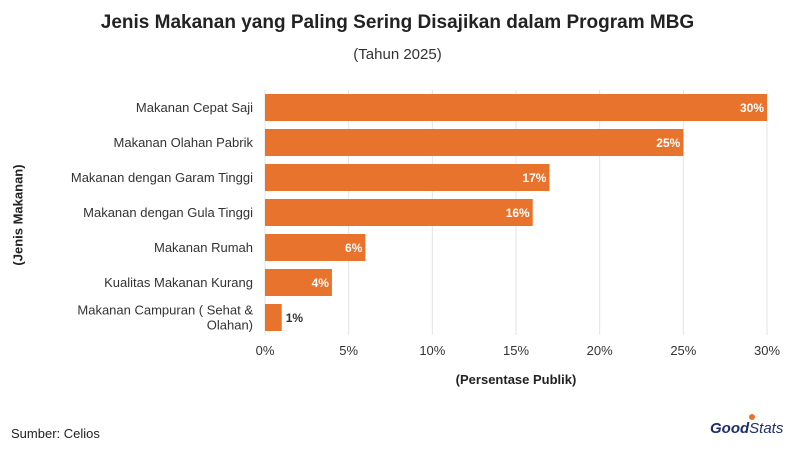 This screenshot has height=462, width=795. What do you see at coordinates (600, 350) in the screenshot?
I see `x-tick-label: 20%` at bounding box center [600, 350].